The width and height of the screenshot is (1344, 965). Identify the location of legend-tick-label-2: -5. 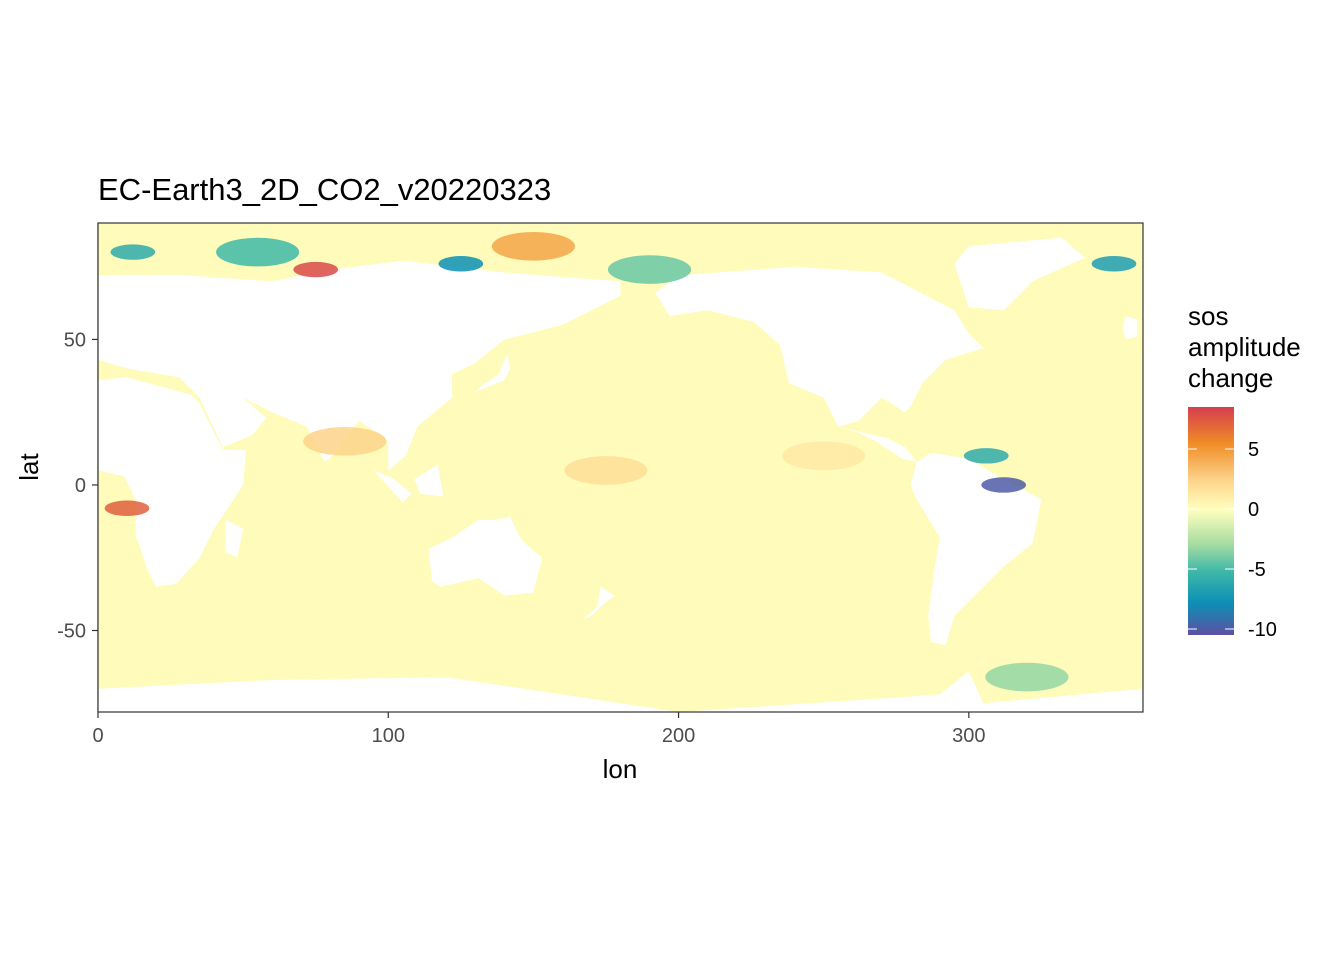
(1257, 570).